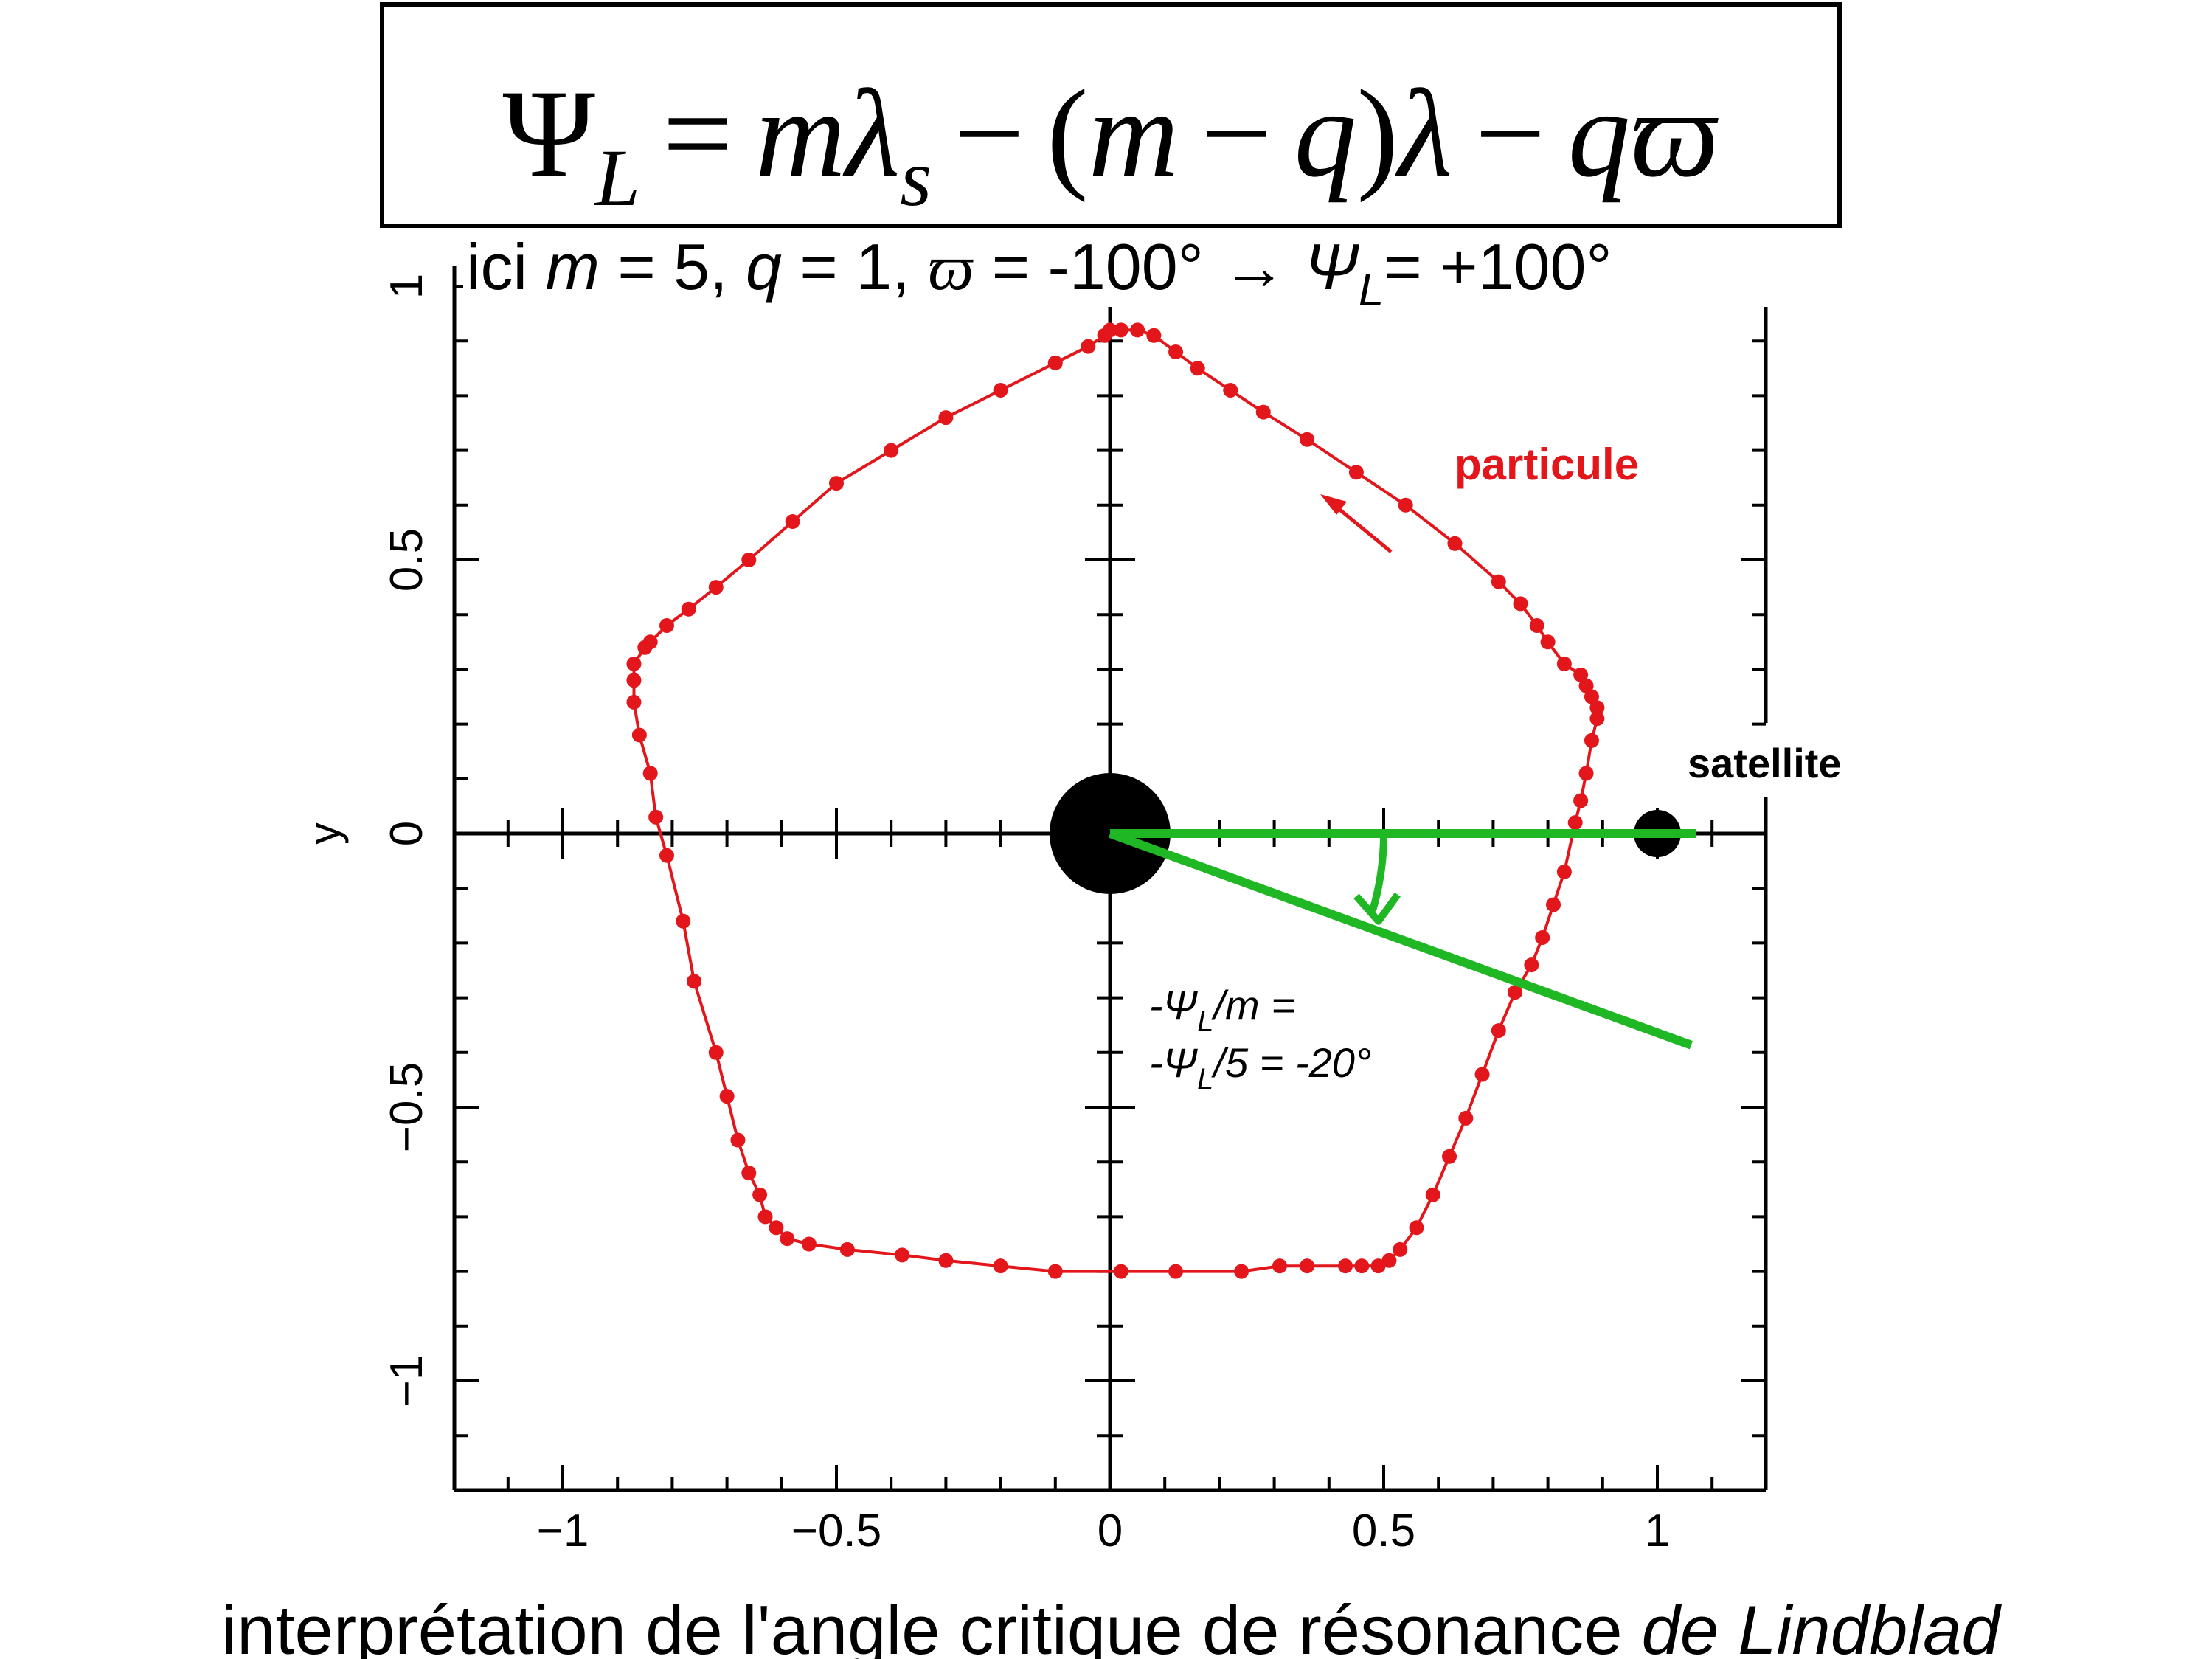 Image resolution: width=2212 pixels, height=1659 pixels. I want to click on satellite-label: satellite, so click(1765, 763).